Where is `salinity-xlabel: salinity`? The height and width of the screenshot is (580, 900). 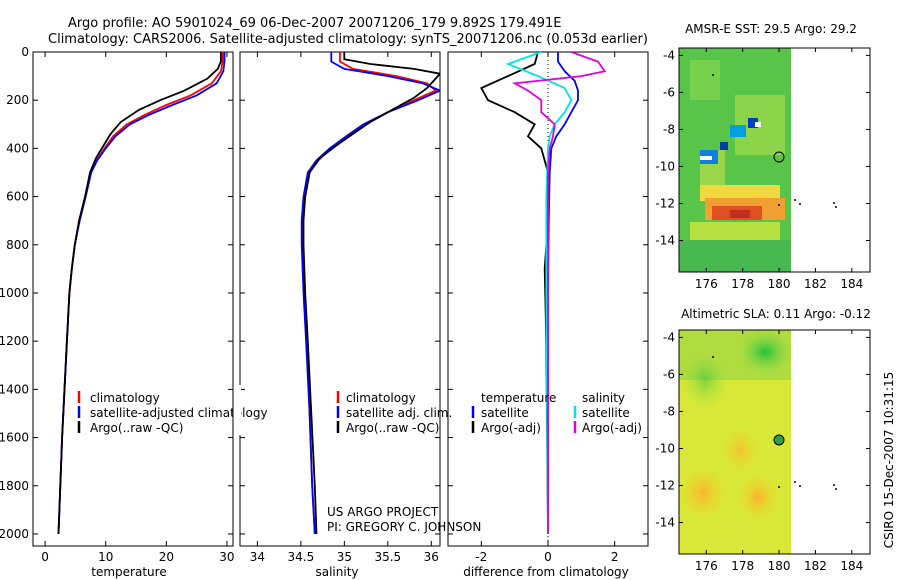
salinity-xlabel: salinity is located at coordinates (336, 572).